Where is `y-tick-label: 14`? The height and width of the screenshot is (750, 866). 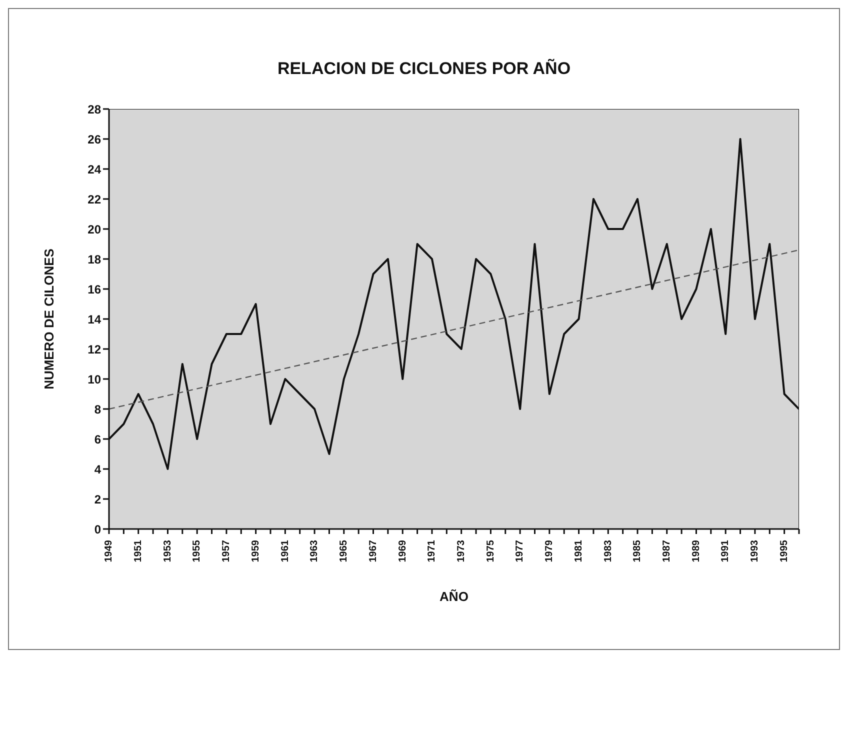
y-tick-label: 14 is located at coordinates (95, 319).